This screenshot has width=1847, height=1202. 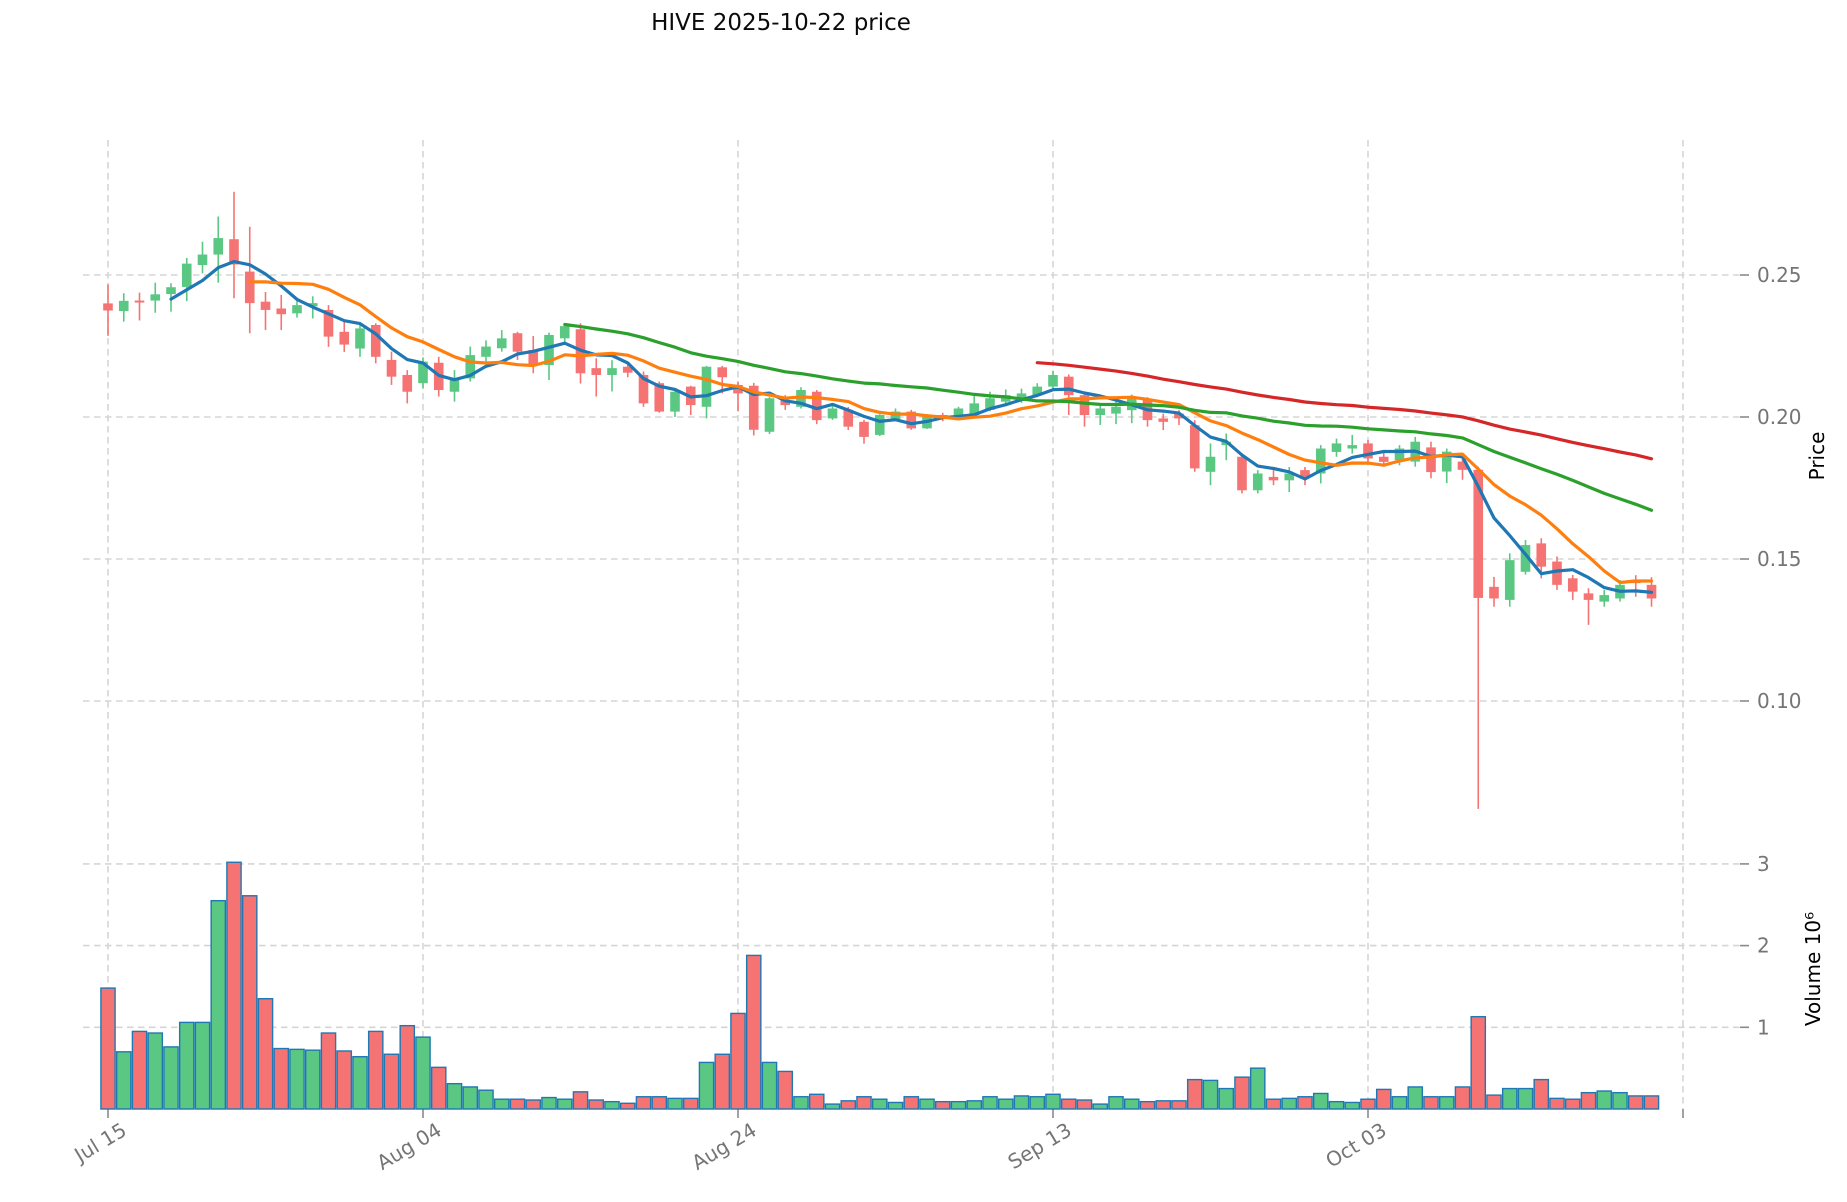 I want to click on price-axis-title: Price, so click(x=1817, y=456).